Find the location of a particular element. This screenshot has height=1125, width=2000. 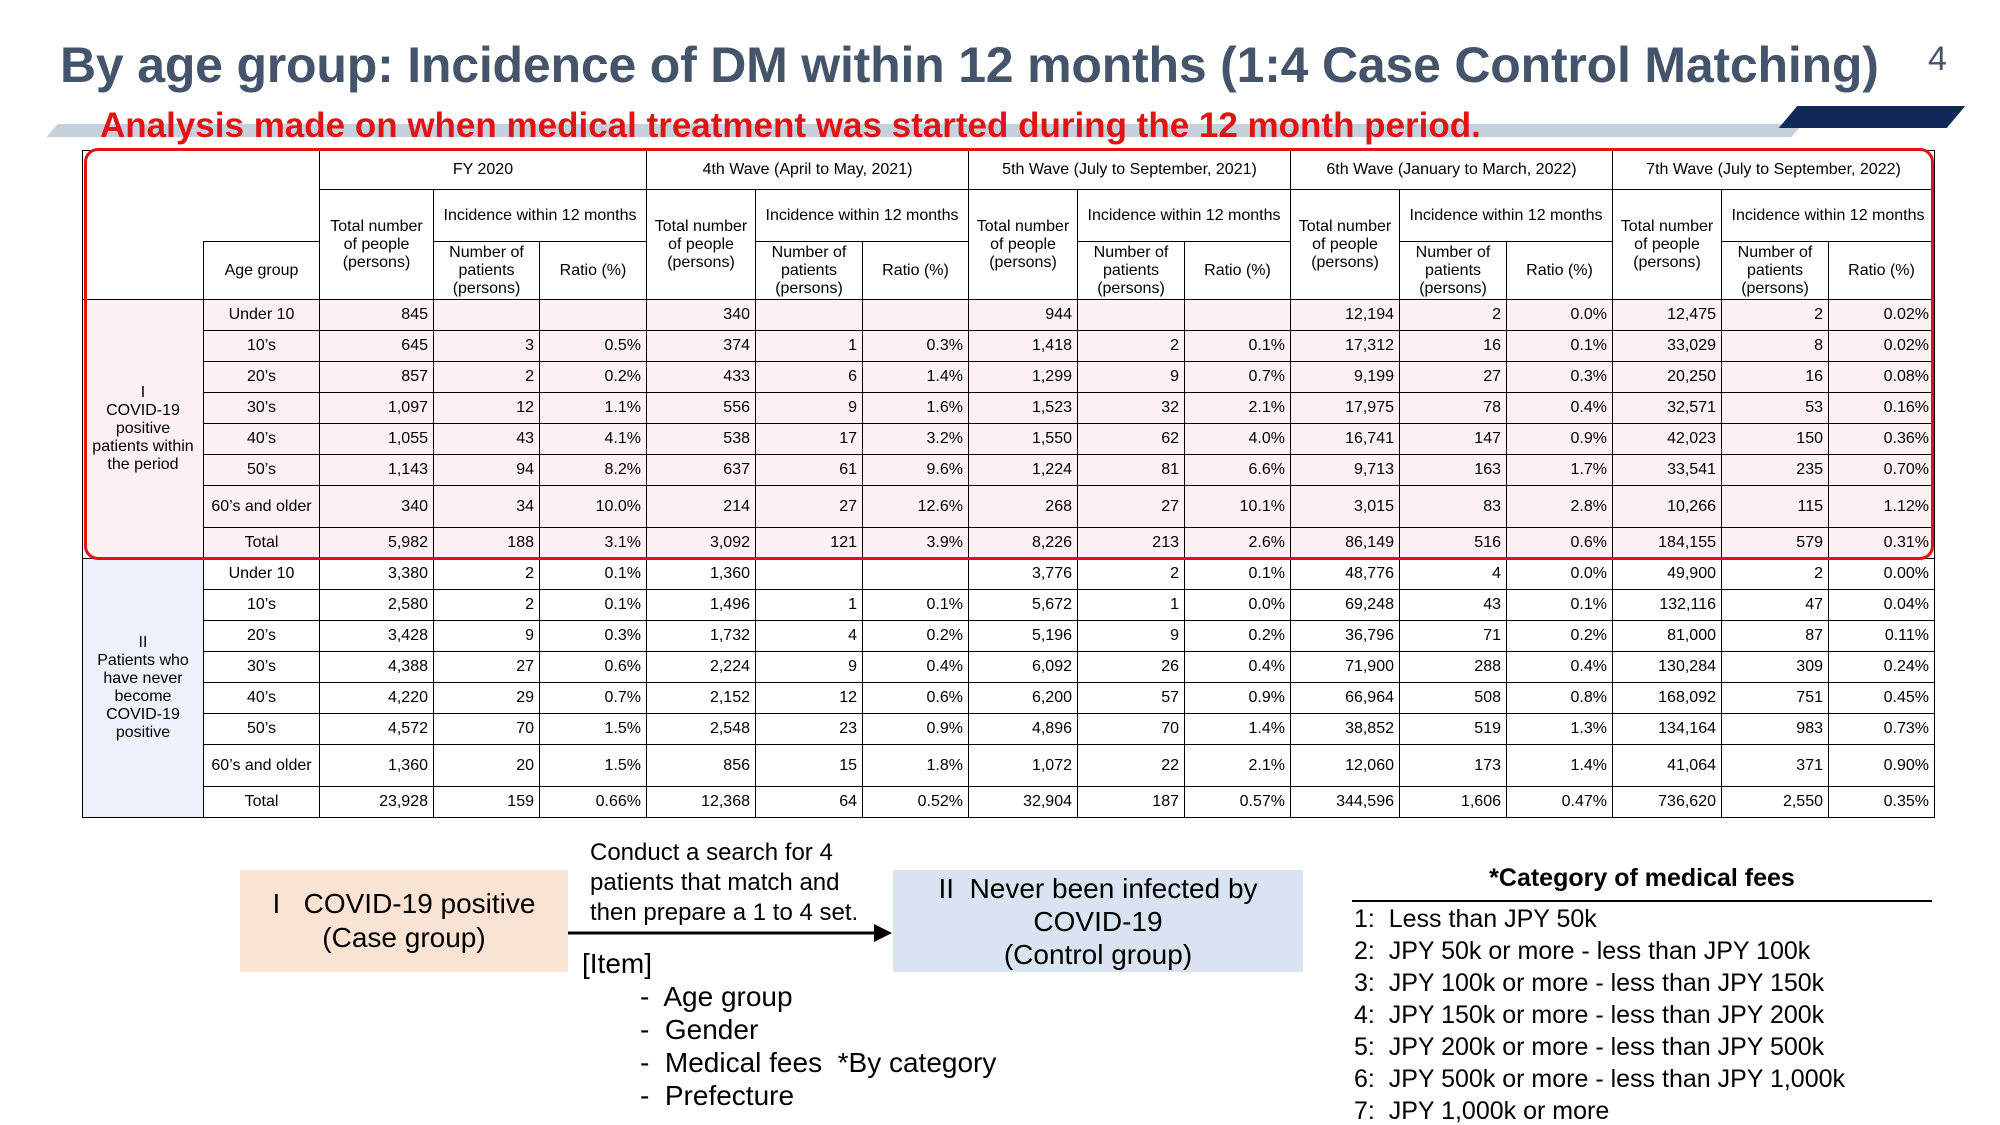

patients-cell: 17 is located at coordinates (809, 439).